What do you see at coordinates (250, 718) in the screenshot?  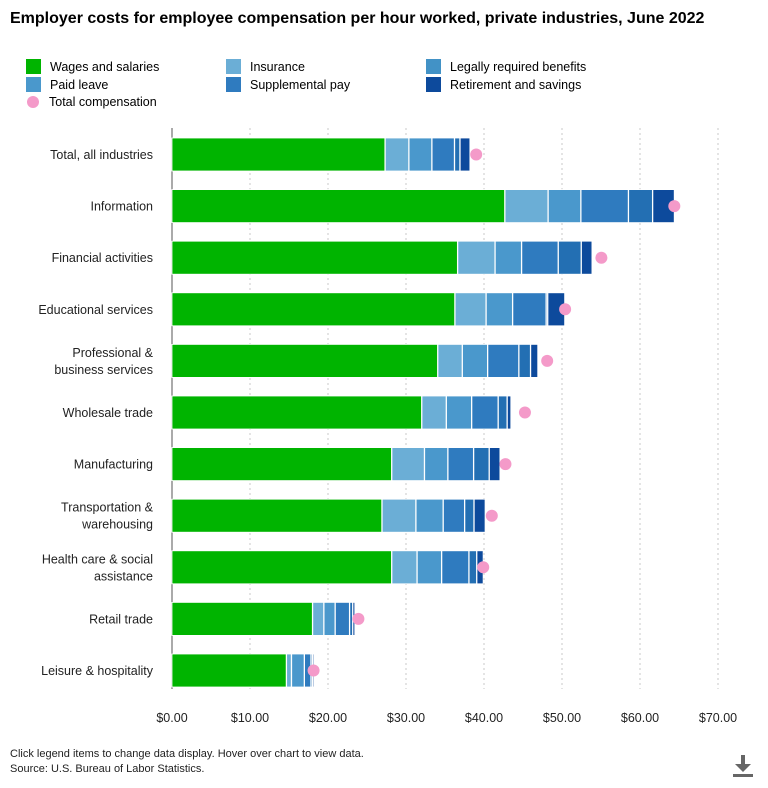 I see `x-tick-label: $10.00` at bounding box center [250, 718].